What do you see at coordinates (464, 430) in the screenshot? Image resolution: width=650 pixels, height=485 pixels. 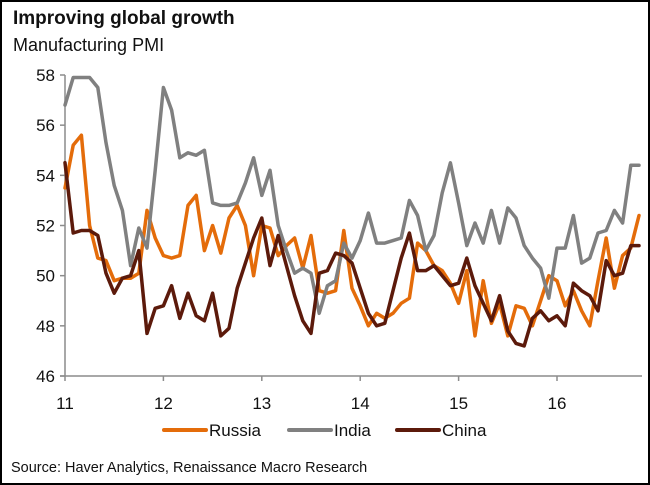 I see `legend-label-china: China` at bounding box center [464, 430].